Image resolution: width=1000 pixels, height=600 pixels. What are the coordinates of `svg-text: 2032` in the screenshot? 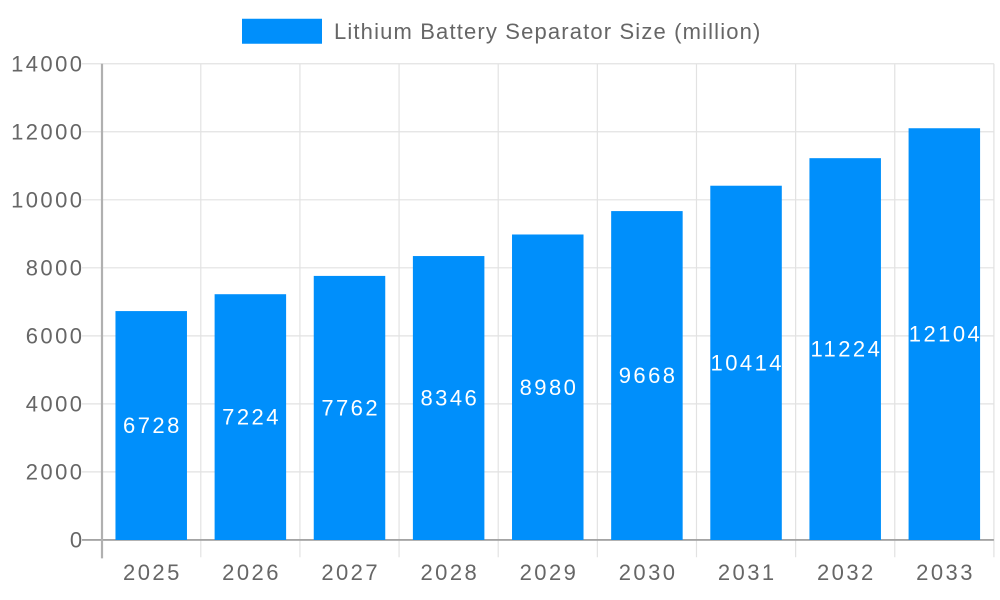 It's located at (846, 572).